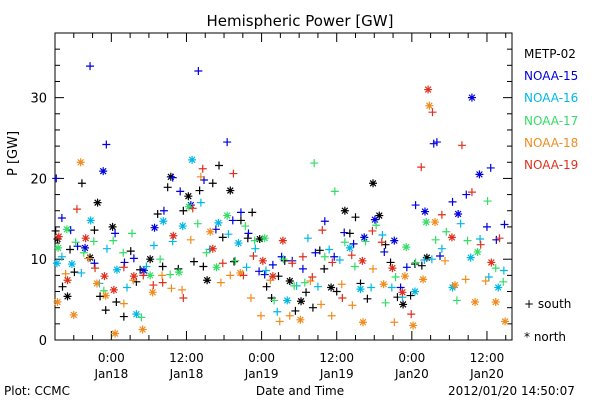 The image size is (600, 400). What do you see at coordinates (110, 374) in the screenshot?
I see `x-tick-label-date: Jan18` at bounding box center [110, 374].